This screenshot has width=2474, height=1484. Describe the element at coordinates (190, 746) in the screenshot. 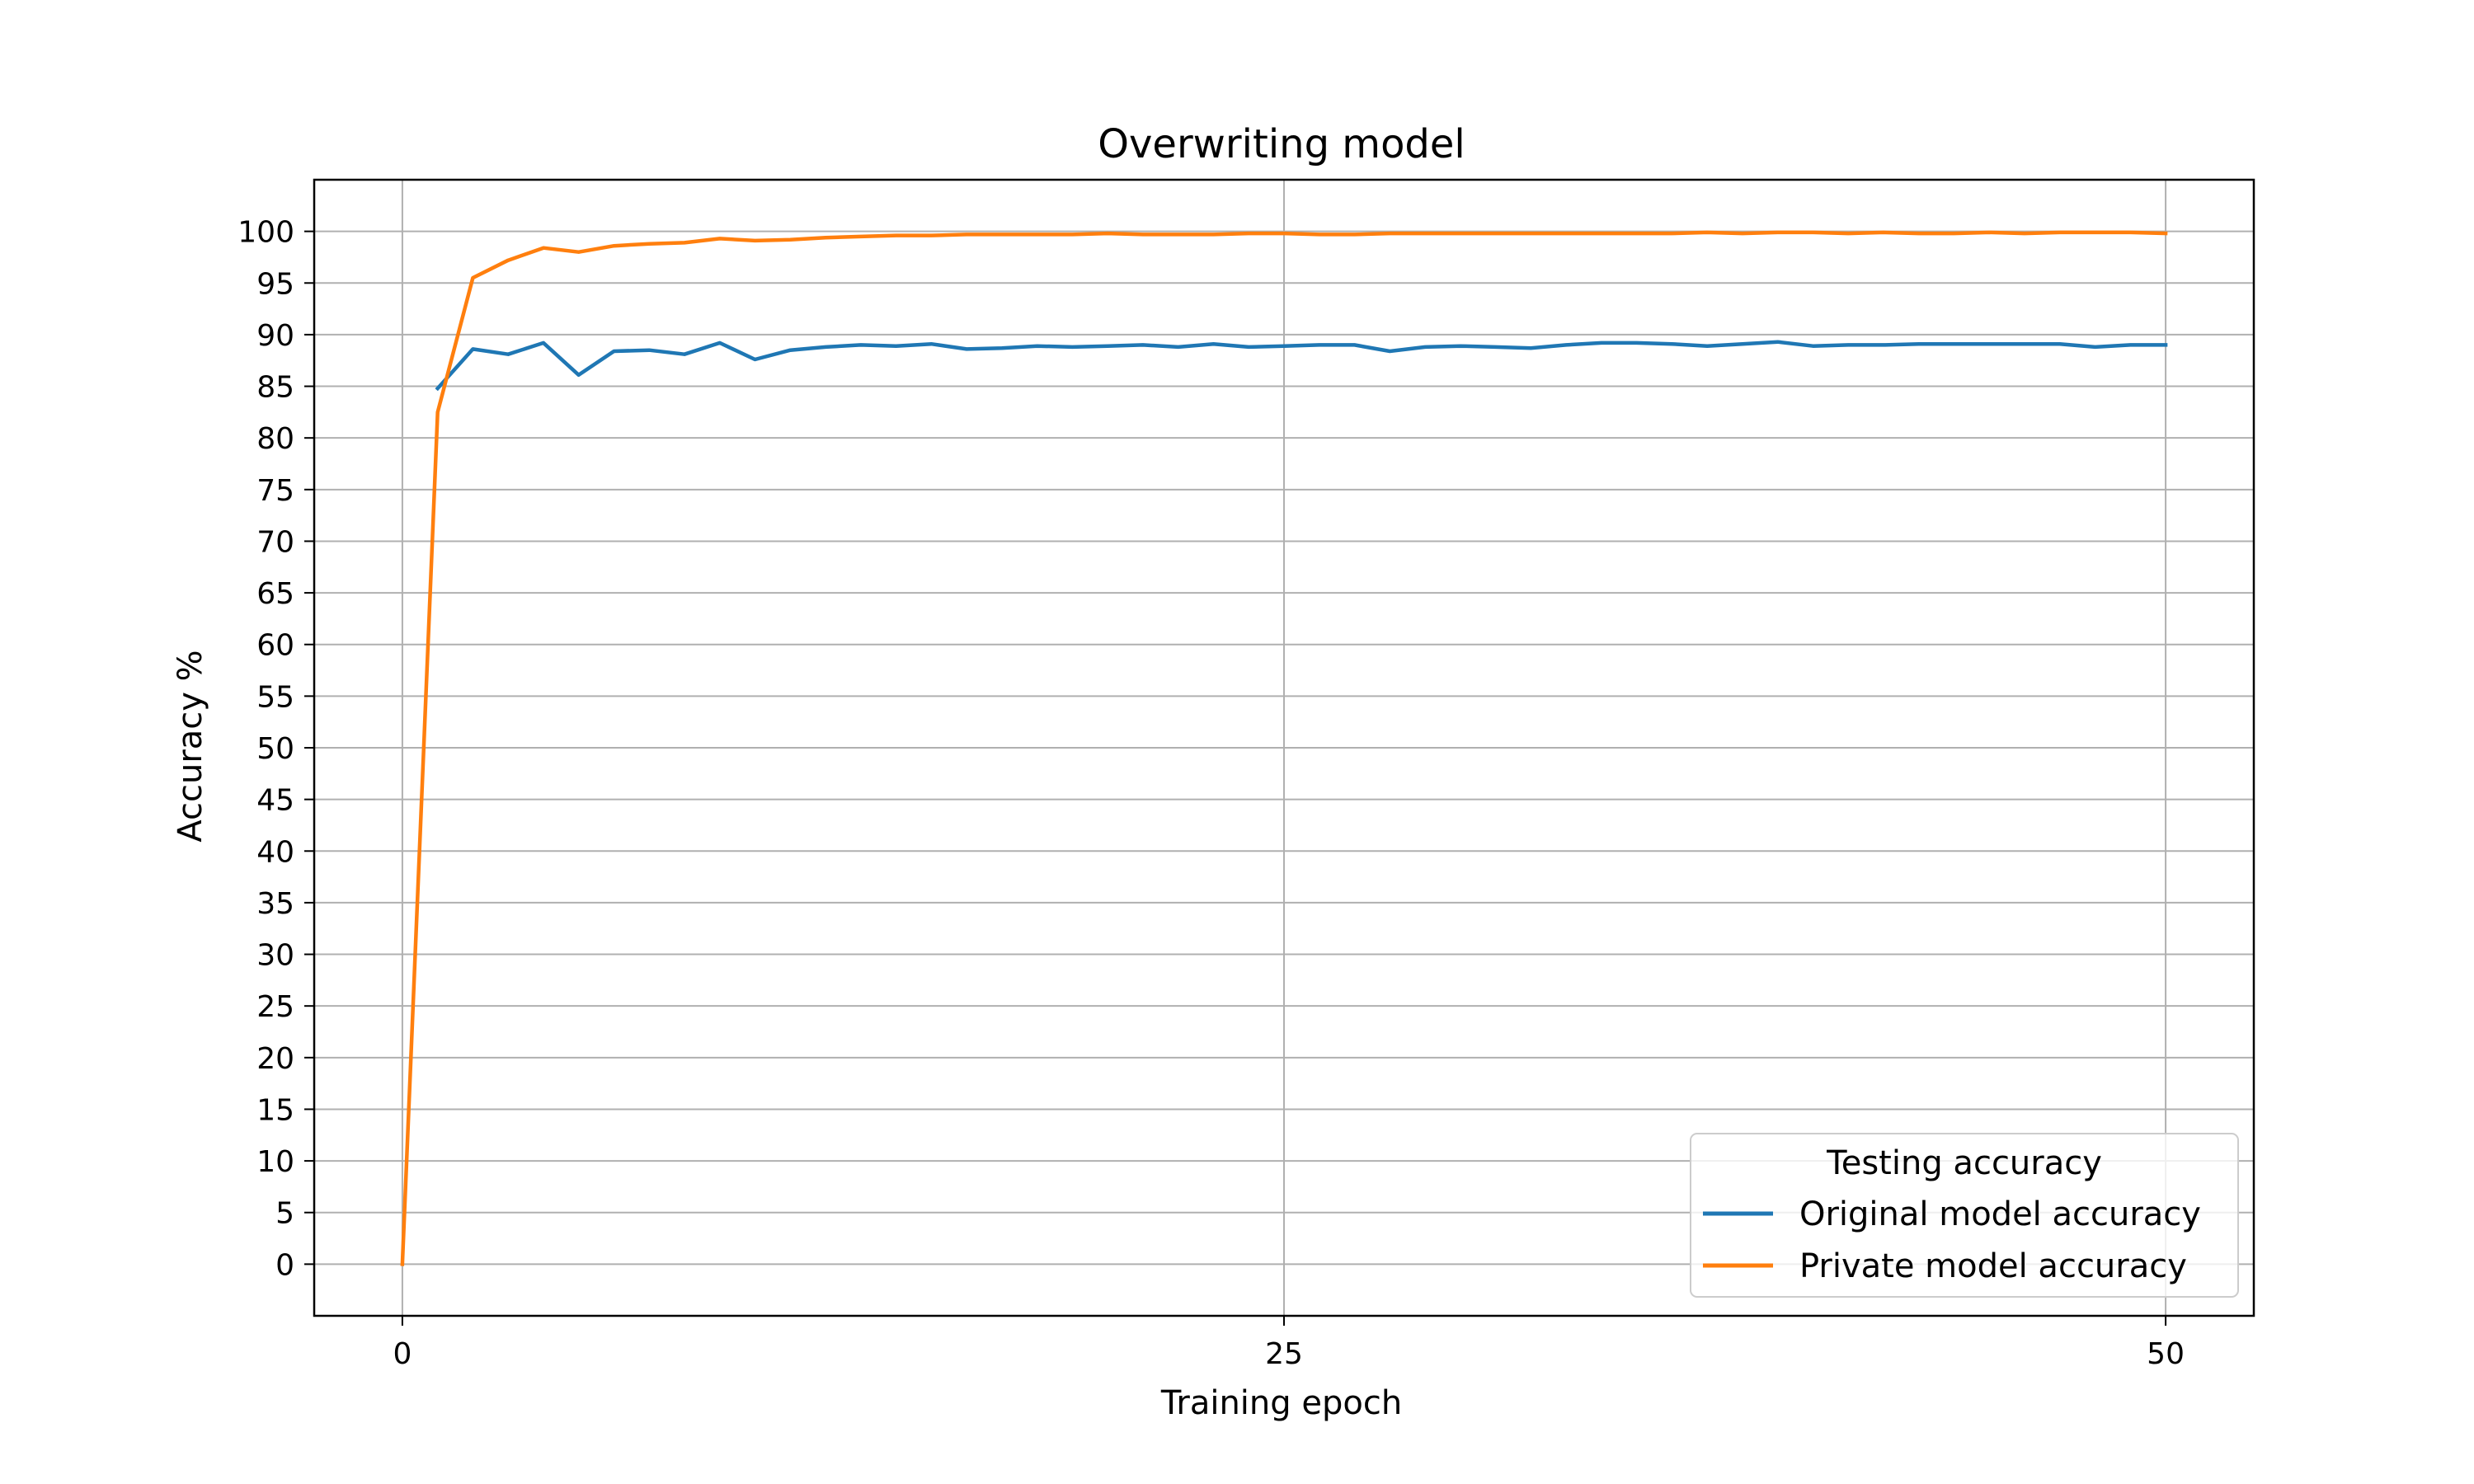

I see `y-axis-label: Accuracy %` at that location.